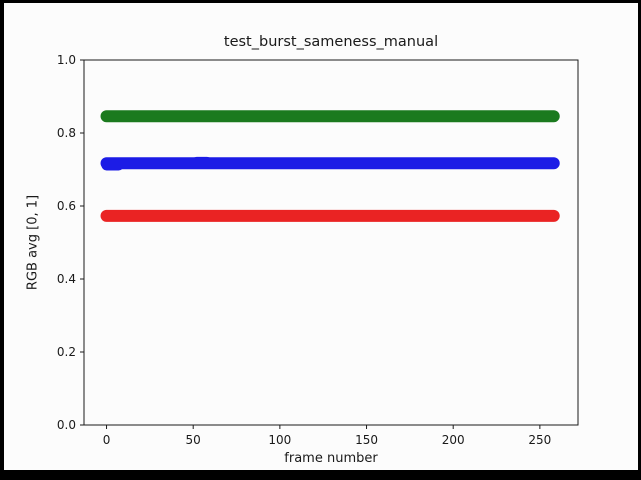 Image resolution: width=641 pixels, height=480 pixels. Describe the element at coordinates (66, 279) in the screenshot. I see `y-tick-label: 0.4` at that location.